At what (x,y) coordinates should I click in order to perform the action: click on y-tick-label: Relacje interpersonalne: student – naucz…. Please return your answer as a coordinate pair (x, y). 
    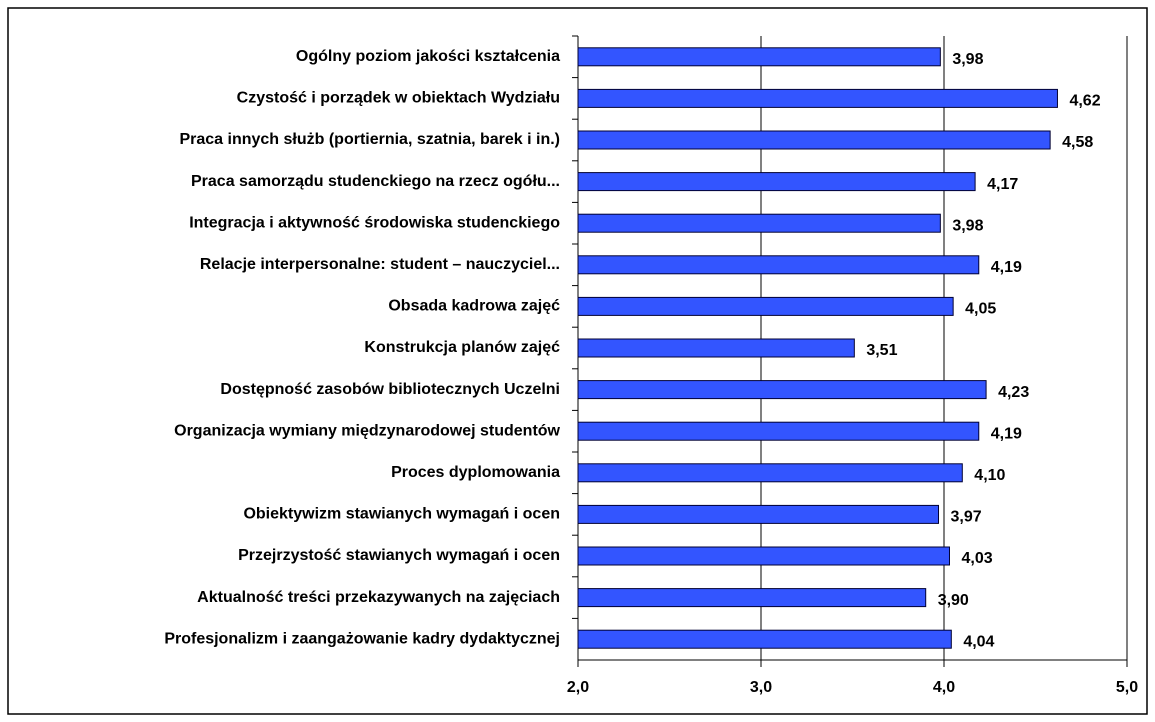
    Looking at the image, I should click on (380, 264).